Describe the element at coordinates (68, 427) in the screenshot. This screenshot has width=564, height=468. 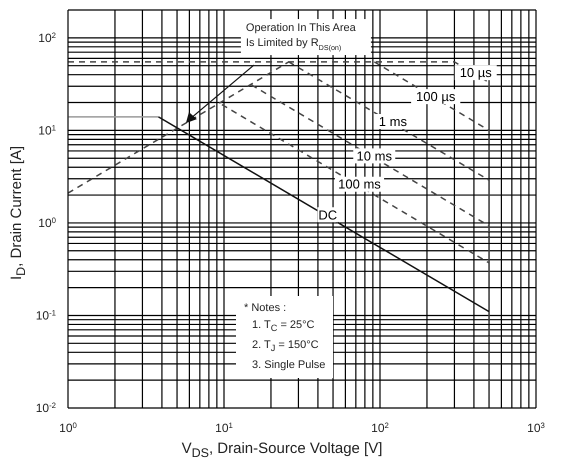
I see `x-tick-label: 10$^{0}$` at that location.